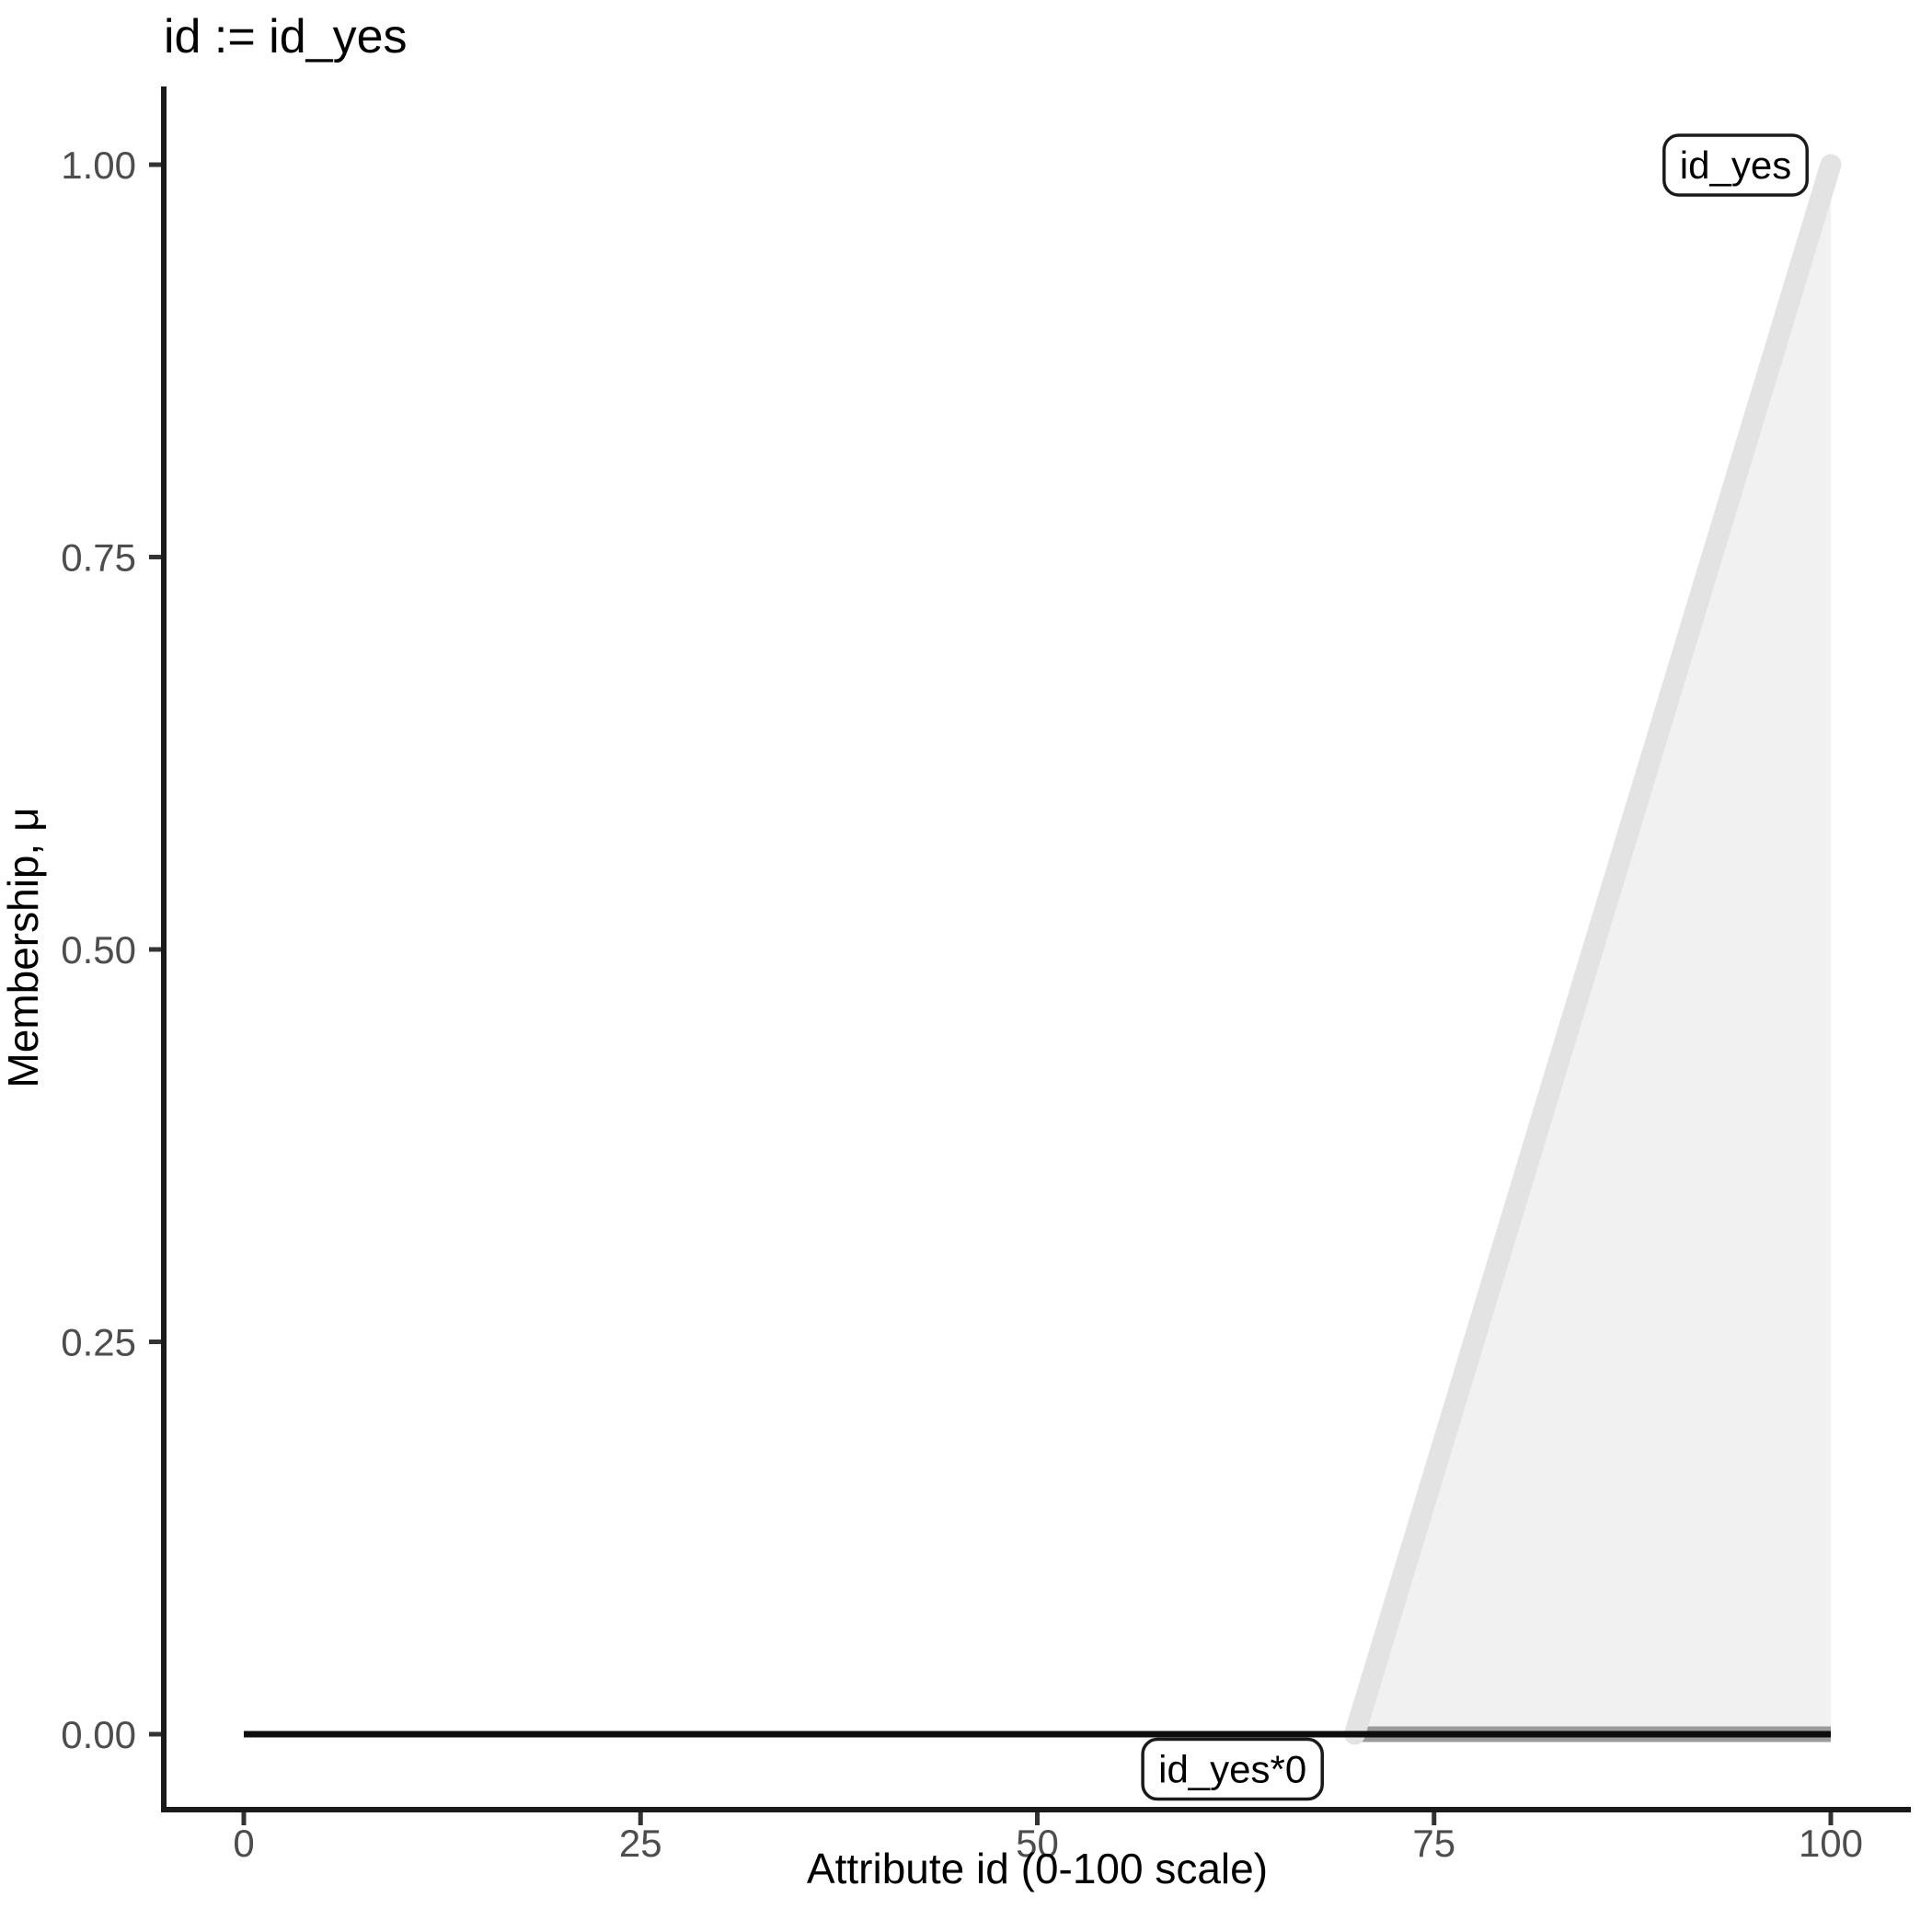 The width and height of the screenshot is (1932, 1932). Describe the element at coordinates (1037, 1843) in the screenshot. I see `x-tick-label: 50` at that location.